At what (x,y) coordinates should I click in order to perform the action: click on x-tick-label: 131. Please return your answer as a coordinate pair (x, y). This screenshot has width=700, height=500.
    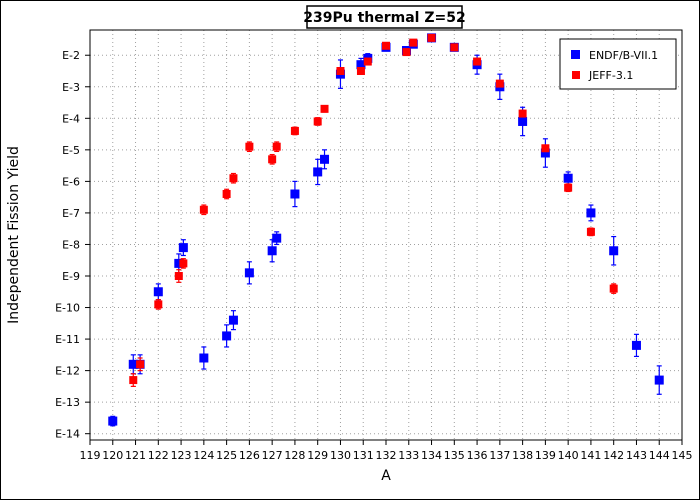
    Looking at the image, I should click on (363, 455).